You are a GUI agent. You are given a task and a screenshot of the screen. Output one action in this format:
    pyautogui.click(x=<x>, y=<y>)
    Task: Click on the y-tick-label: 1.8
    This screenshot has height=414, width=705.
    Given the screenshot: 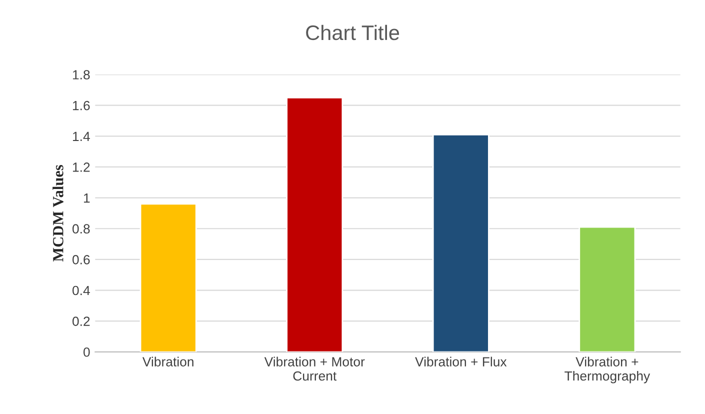 What is the action you would take?
    pyautogui.click(x=81, y=75)
    